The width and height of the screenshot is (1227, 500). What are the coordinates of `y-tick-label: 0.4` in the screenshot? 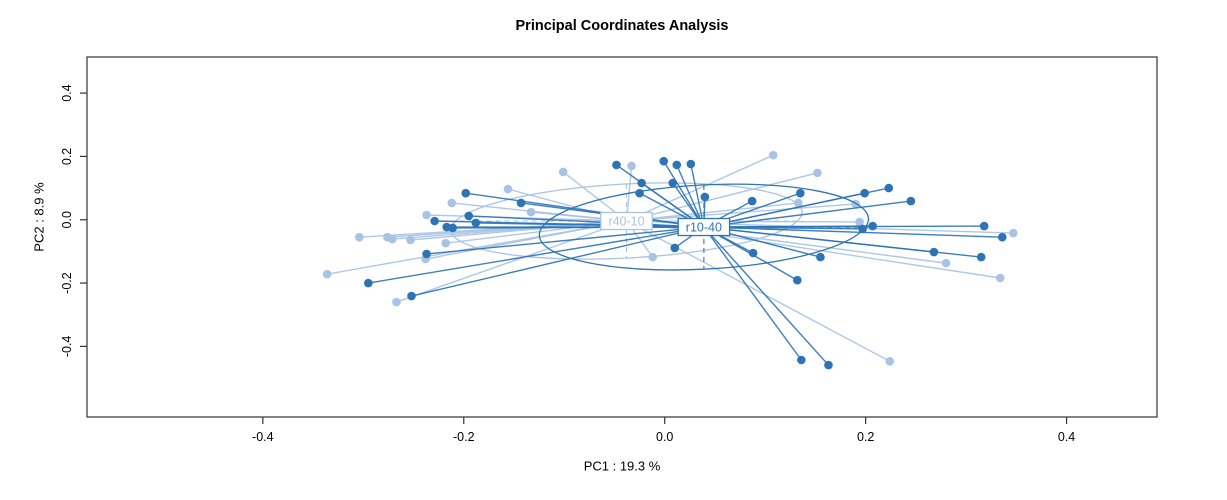 It's located at (67, 92).